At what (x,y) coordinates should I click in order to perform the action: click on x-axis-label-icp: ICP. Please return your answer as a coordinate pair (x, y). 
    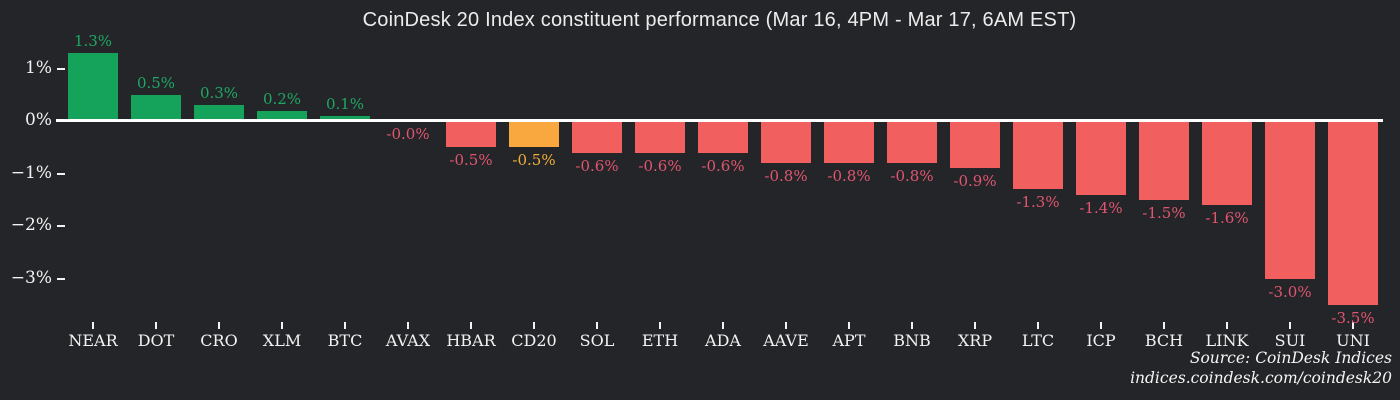
    Looking at the image, I should click on (1101, 340).